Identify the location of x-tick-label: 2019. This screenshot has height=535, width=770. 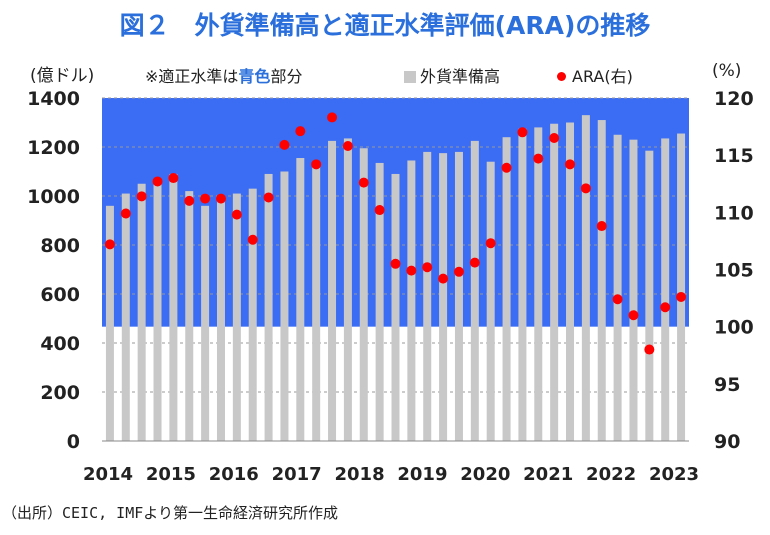
(422, 474).